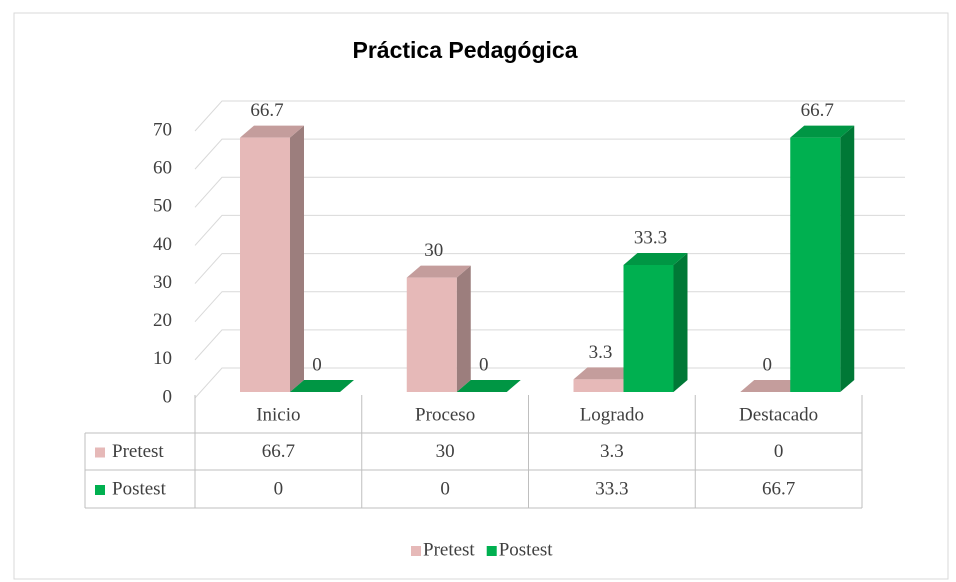 Image resolution: width=956 pixels, height=582 pixels. Describe the element at coordinates (611, 488) in the screenshot. I see `table-cell: 33.3` at that location.